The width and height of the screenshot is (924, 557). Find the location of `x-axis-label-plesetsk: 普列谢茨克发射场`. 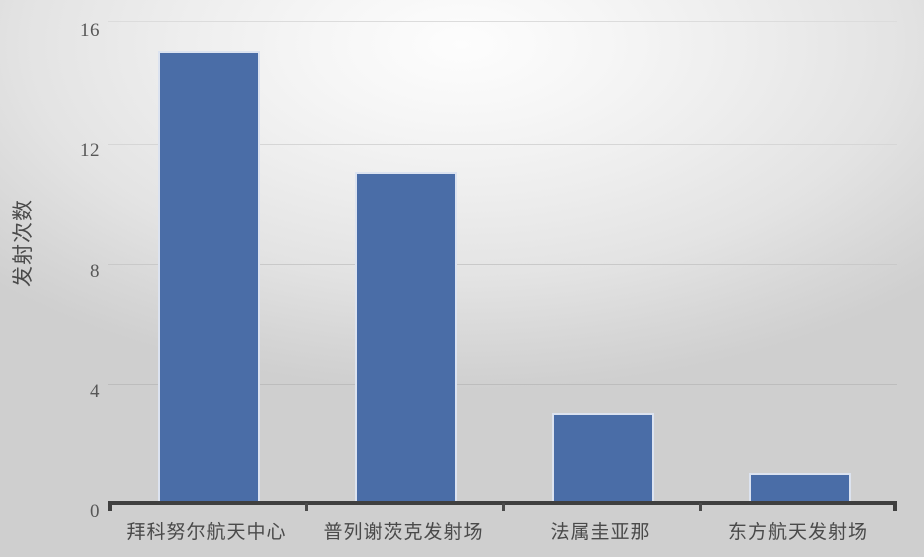

x-axis-label-plesetsk: 普列谢茨克发射场 is located at coordinates (403, 532).